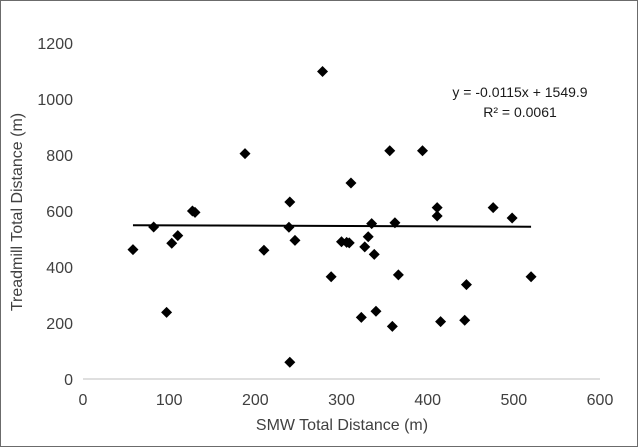 The height and width of the screenshot is (447, 638). What do you see at coordinates (59, 156) in the screenshot?
I see `y-tick-label: 800` at bounding box center [59, 156].